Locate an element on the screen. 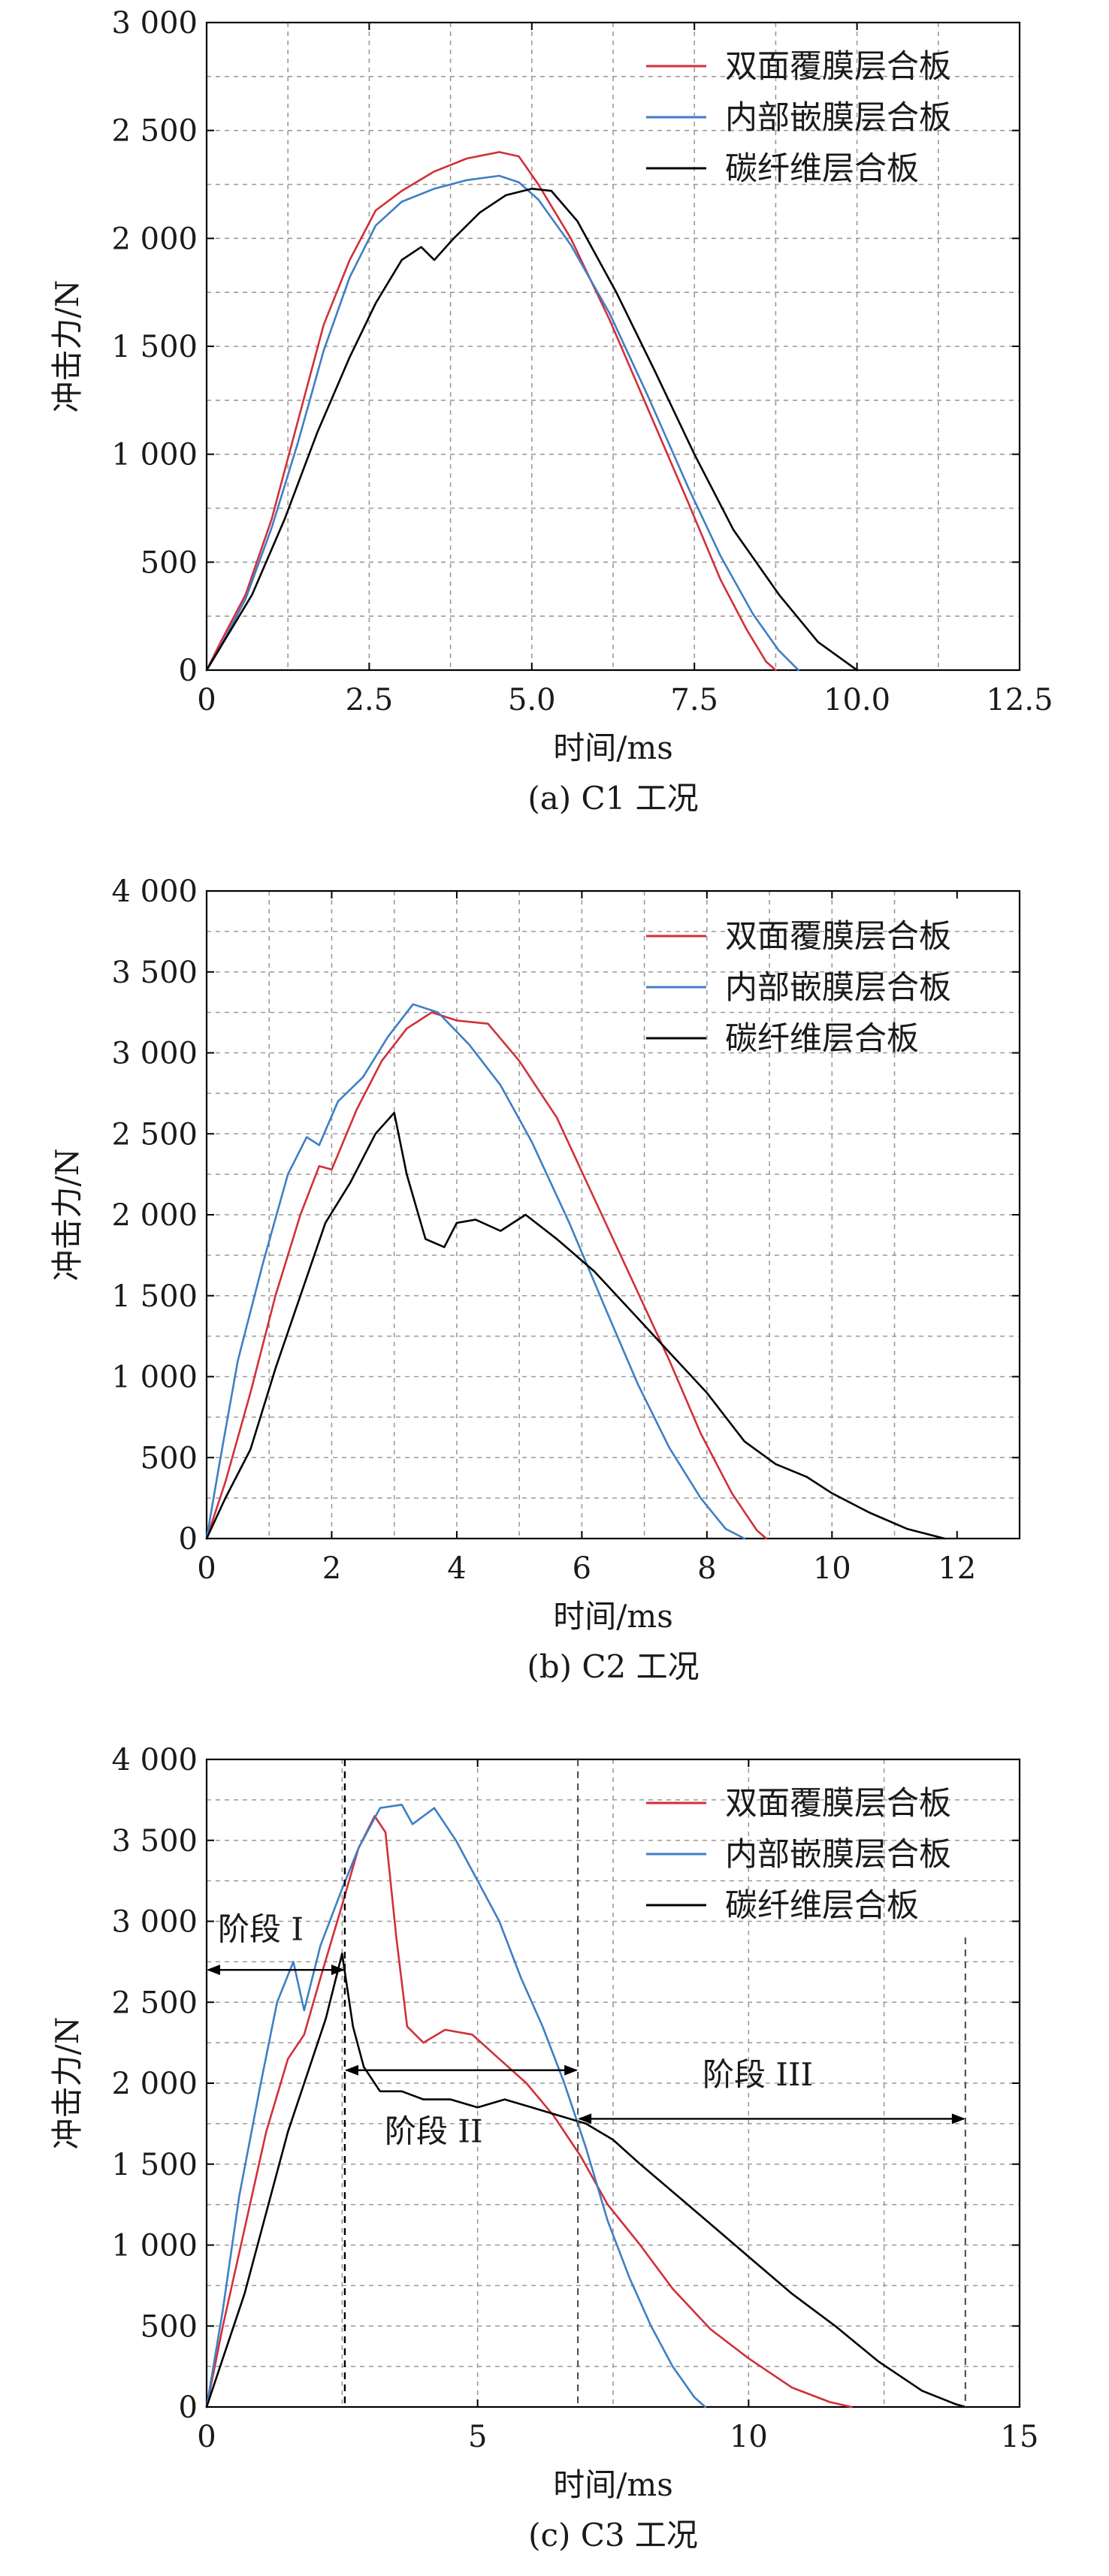  x-tick-label: 10.0 is located at coordinates (857, 700).